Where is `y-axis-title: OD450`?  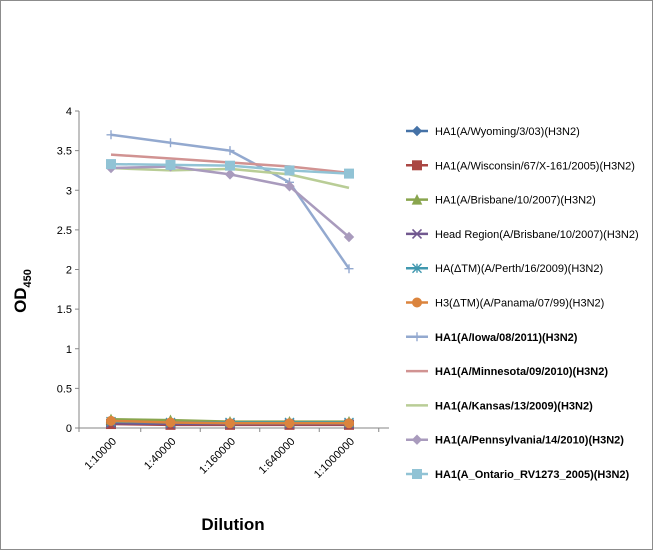
y-axis-title: OD450 is located at coordinates (22, 291).